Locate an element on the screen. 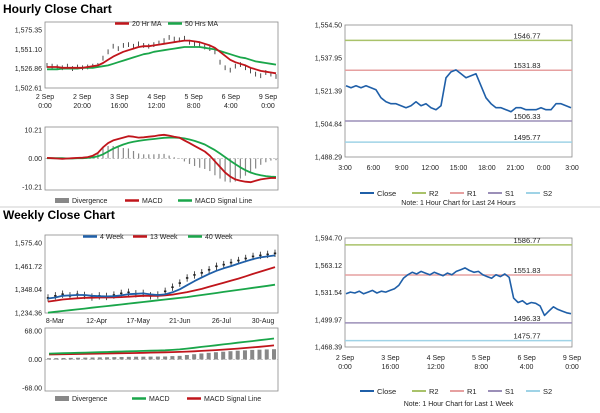  weekly-levels-x-tick-2-a: 4 Sep is located at coordinates (436, 358).